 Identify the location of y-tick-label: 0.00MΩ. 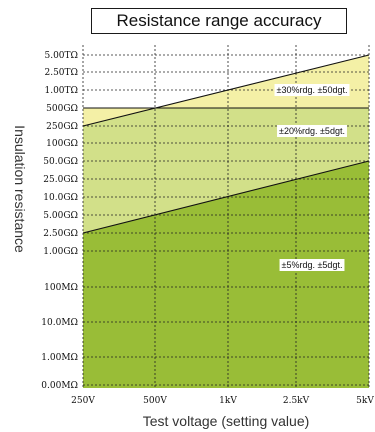
(59, 386).